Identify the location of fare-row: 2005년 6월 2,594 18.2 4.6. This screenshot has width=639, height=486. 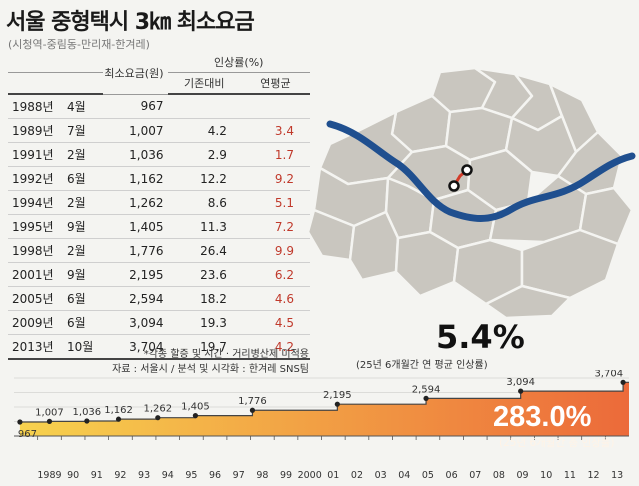
(159, 298).